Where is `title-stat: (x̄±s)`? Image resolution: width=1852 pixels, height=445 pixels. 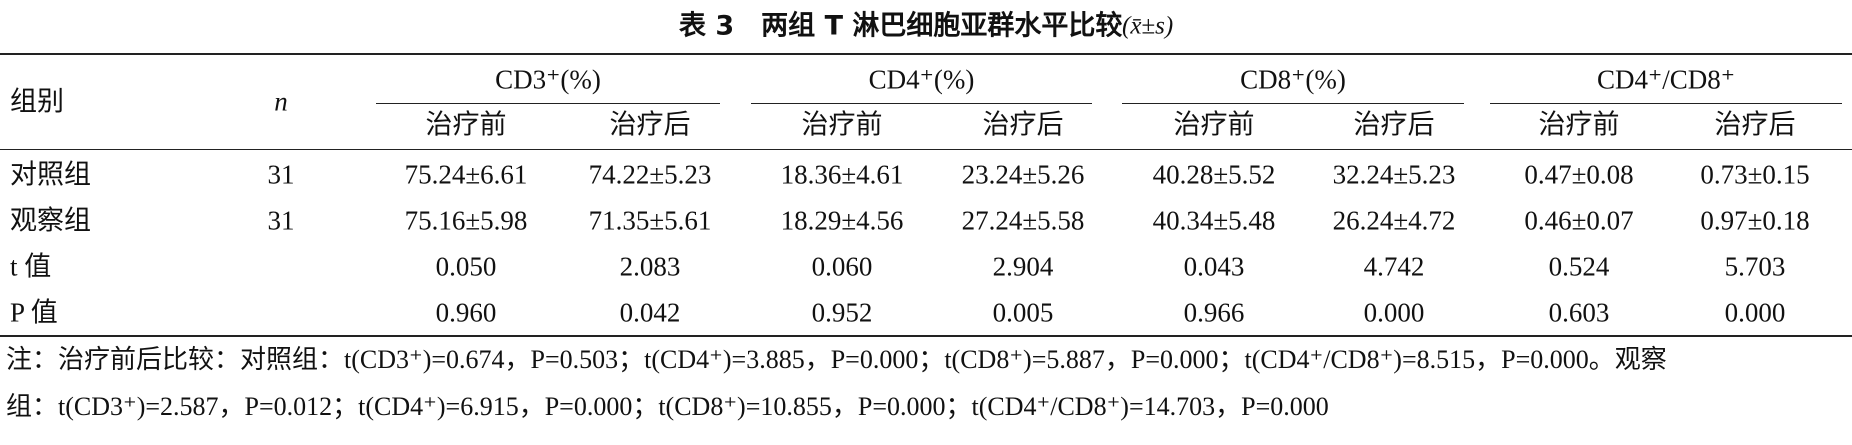
title-stat: (x̄±s) is located at coordinates (1148, 26).